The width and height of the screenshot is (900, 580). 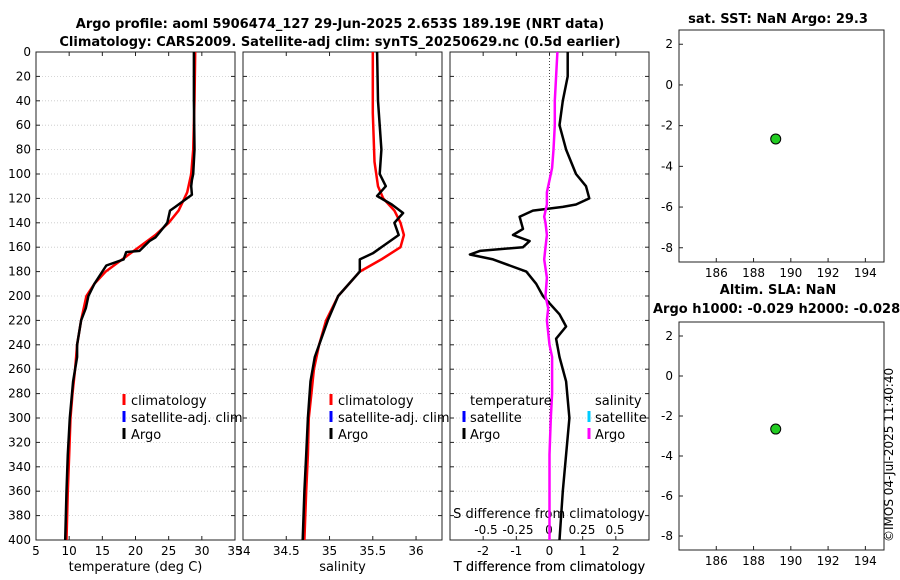 What do you see at coordinates (23, 76) in the screenshot?
I see `y-tick-label: 20` at bounding box center [23, 76].